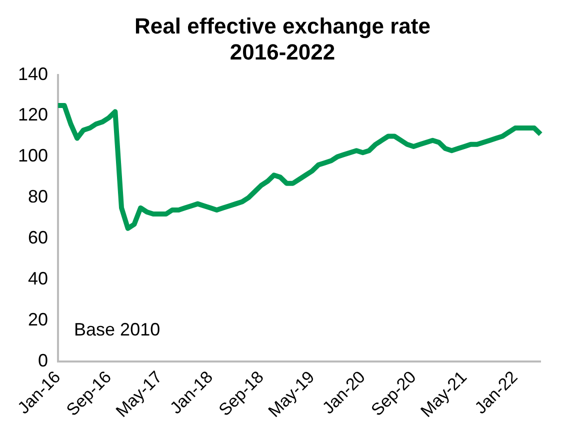  What do you see at coordinates (43, 360) in the screenshot?
I see `y-tick-label: 0` at bounding box center [43, 360].